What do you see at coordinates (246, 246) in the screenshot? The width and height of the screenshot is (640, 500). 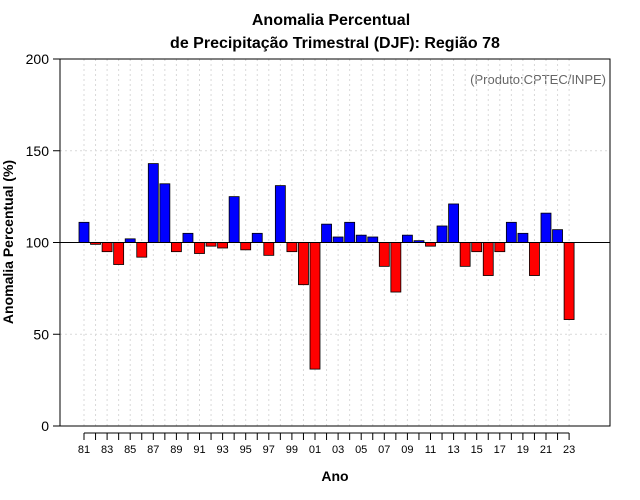 I see `bar-1995` at bounding box center [246, 246].